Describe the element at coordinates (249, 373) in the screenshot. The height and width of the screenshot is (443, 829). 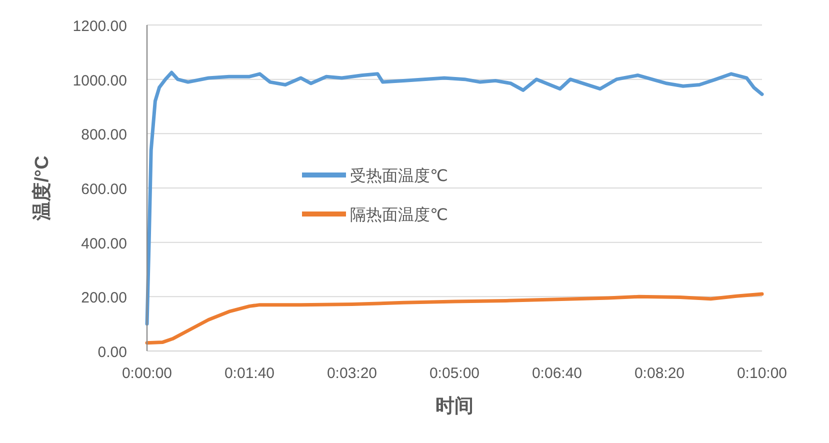
I see `x-tick-label: 0:01:40` at that location.